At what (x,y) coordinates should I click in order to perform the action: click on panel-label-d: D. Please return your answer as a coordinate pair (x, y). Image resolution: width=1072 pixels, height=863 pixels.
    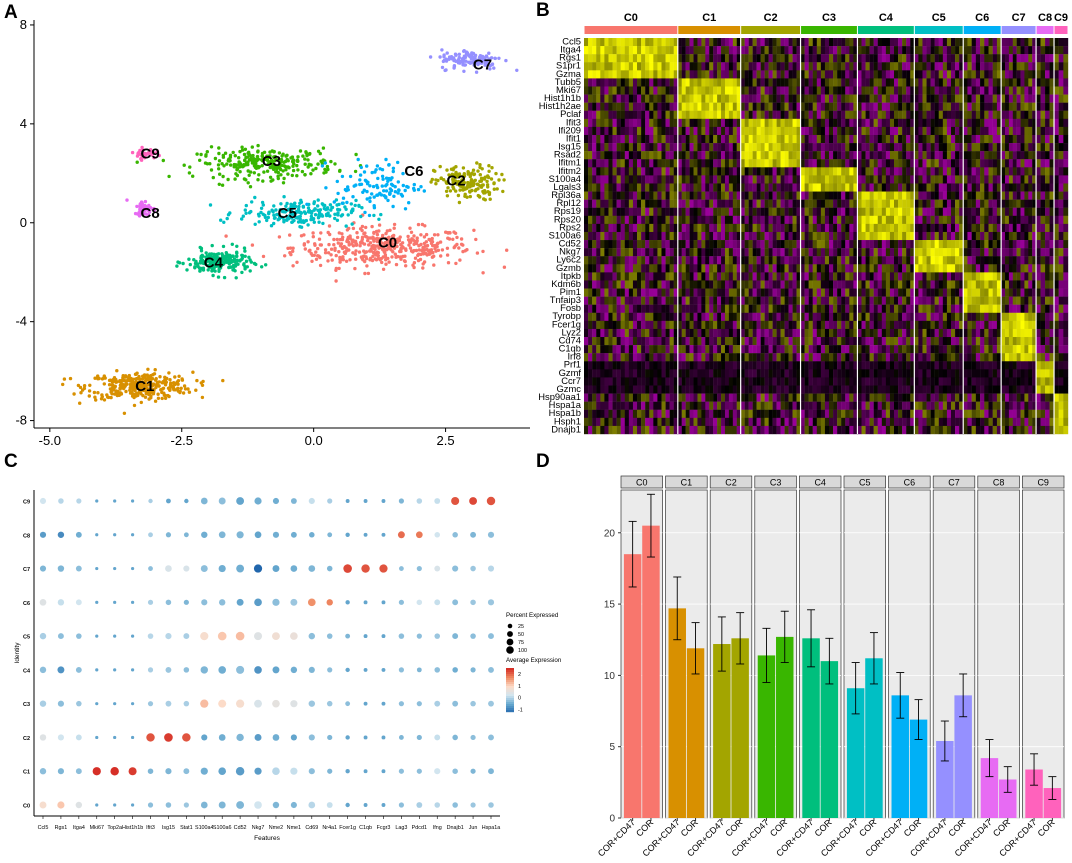
    Looking at the image, I should click on (543, 461).